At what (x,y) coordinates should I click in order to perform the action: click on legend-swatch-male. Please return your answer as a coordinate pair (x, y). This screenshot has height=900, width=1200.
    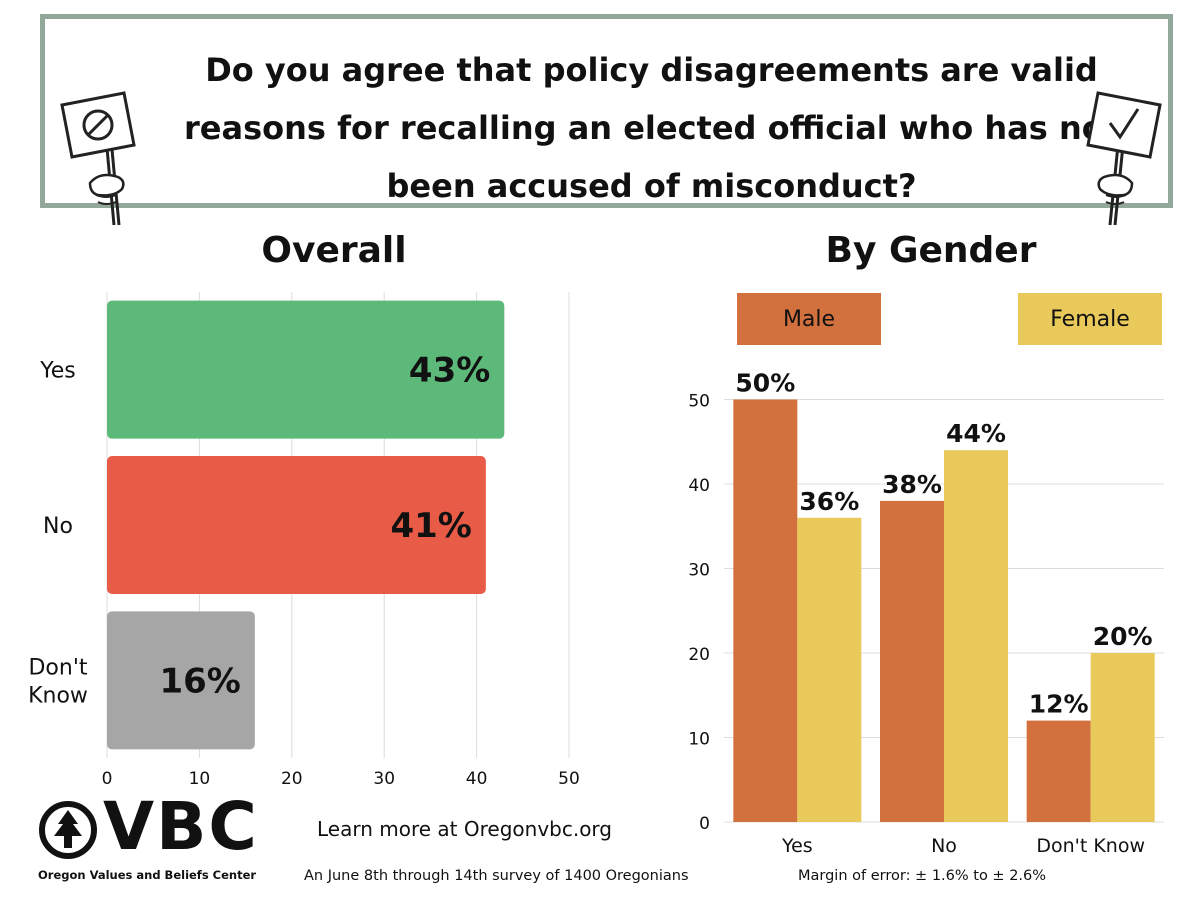
    Looking at the image, I should click on (809, 319).